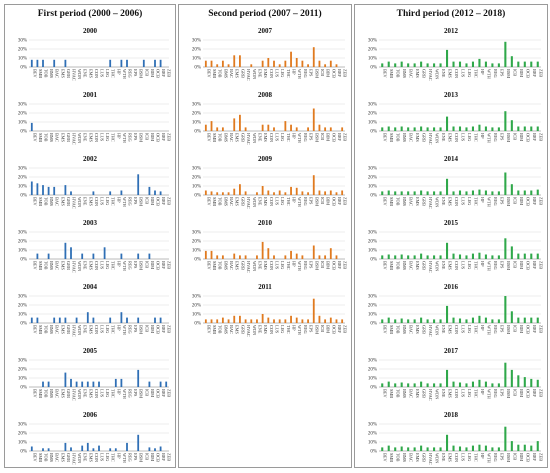  What do you see at coordinates (85, 457) in the screenshot?
I see `x-tick-label: ENE` at bounding box center [85, 457].